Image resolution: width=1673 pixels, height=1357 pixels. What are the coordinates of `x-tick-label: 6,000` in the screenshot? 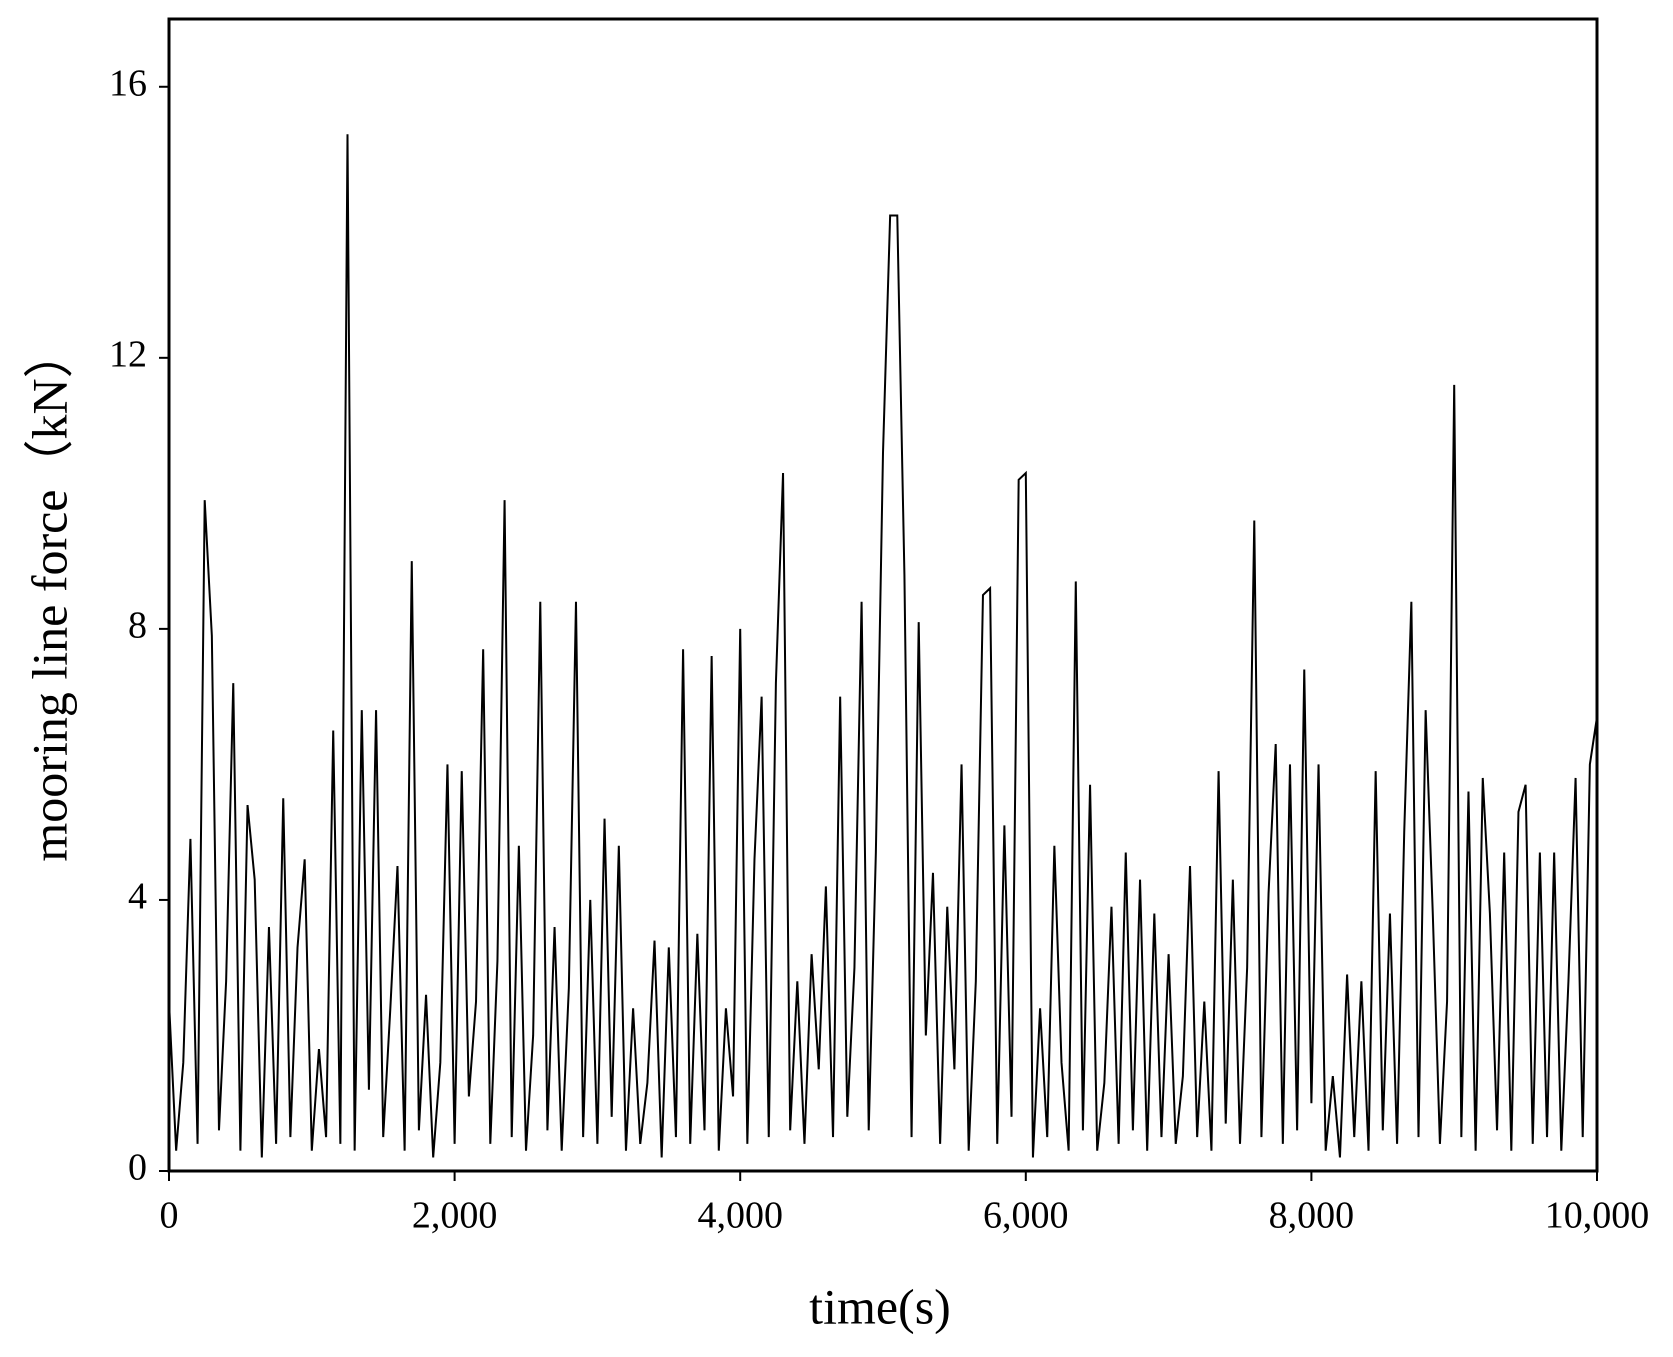 It's located at (1026, 1216).